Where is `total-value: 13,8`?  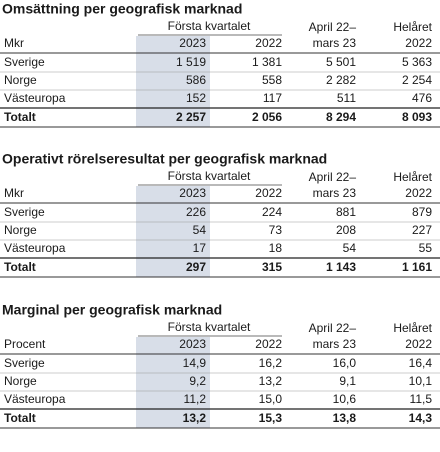 total-value: 13,8 is located at coordinates (345, 418).